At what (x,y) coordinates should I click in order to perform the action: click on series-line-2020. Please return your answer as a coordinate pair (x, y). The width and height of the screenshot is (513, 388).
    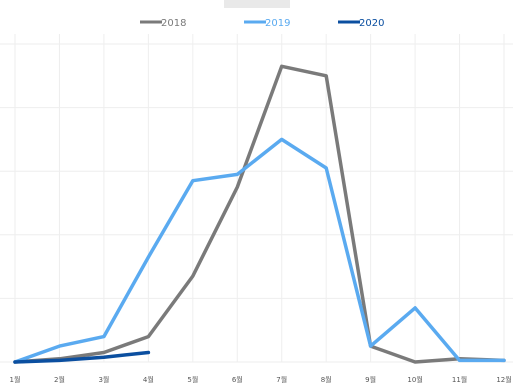
    Looking at the image, I should click on (82, 357).